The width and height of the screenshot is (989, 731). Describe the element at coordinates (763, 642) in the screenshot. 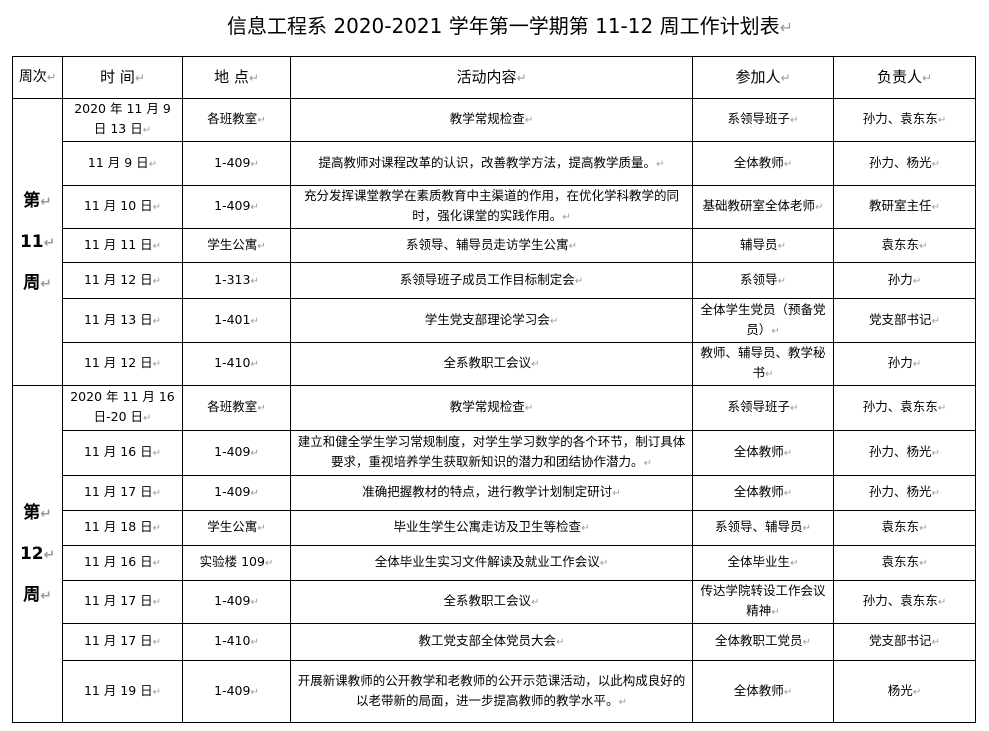

I see `participants-cell: 全体教职工党员` at that location.